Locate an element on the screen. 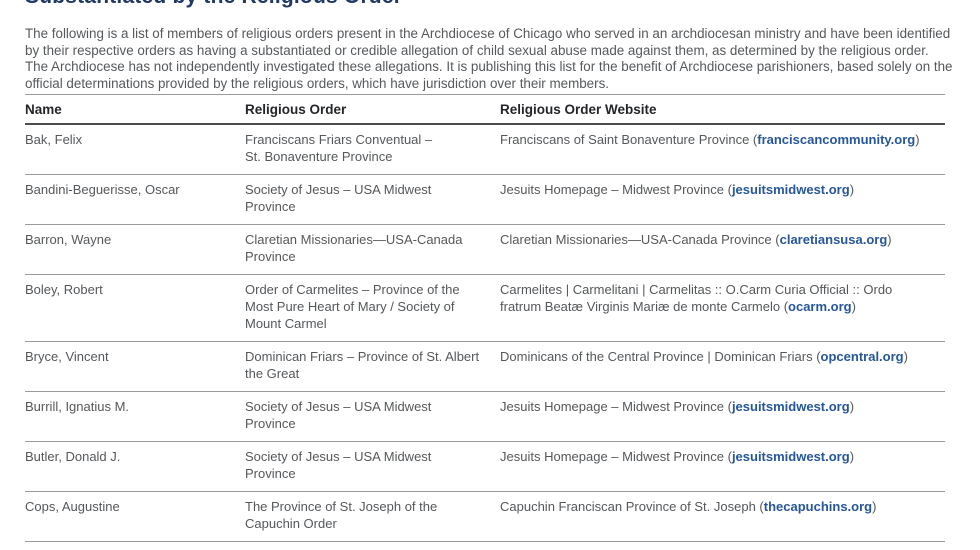 This screenshot has width=980, height=550. person-name: Burrill, Ignatius M. is located at coordinates (135, 416).